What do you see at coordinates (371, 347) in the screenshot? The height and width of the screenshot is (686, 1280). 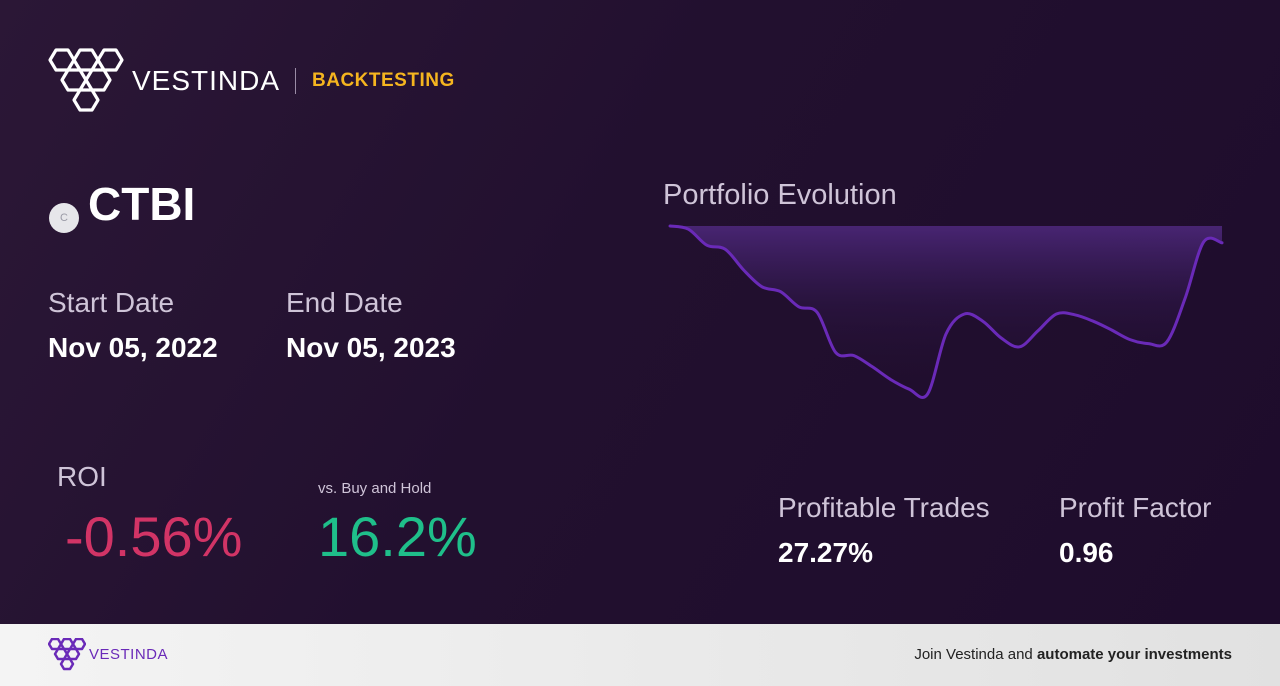 I see `end-date-value: Nov 05, 2023` at bounding box center [371, 347].